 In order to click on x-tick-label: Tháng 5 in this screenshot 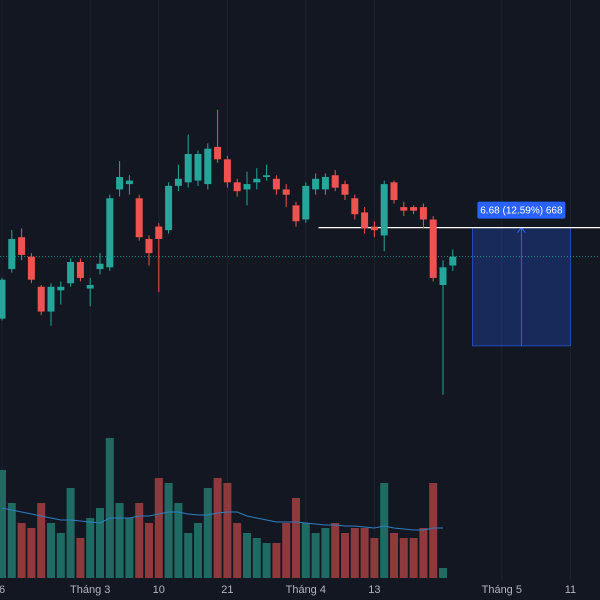, I will do `click(502, 590)`.